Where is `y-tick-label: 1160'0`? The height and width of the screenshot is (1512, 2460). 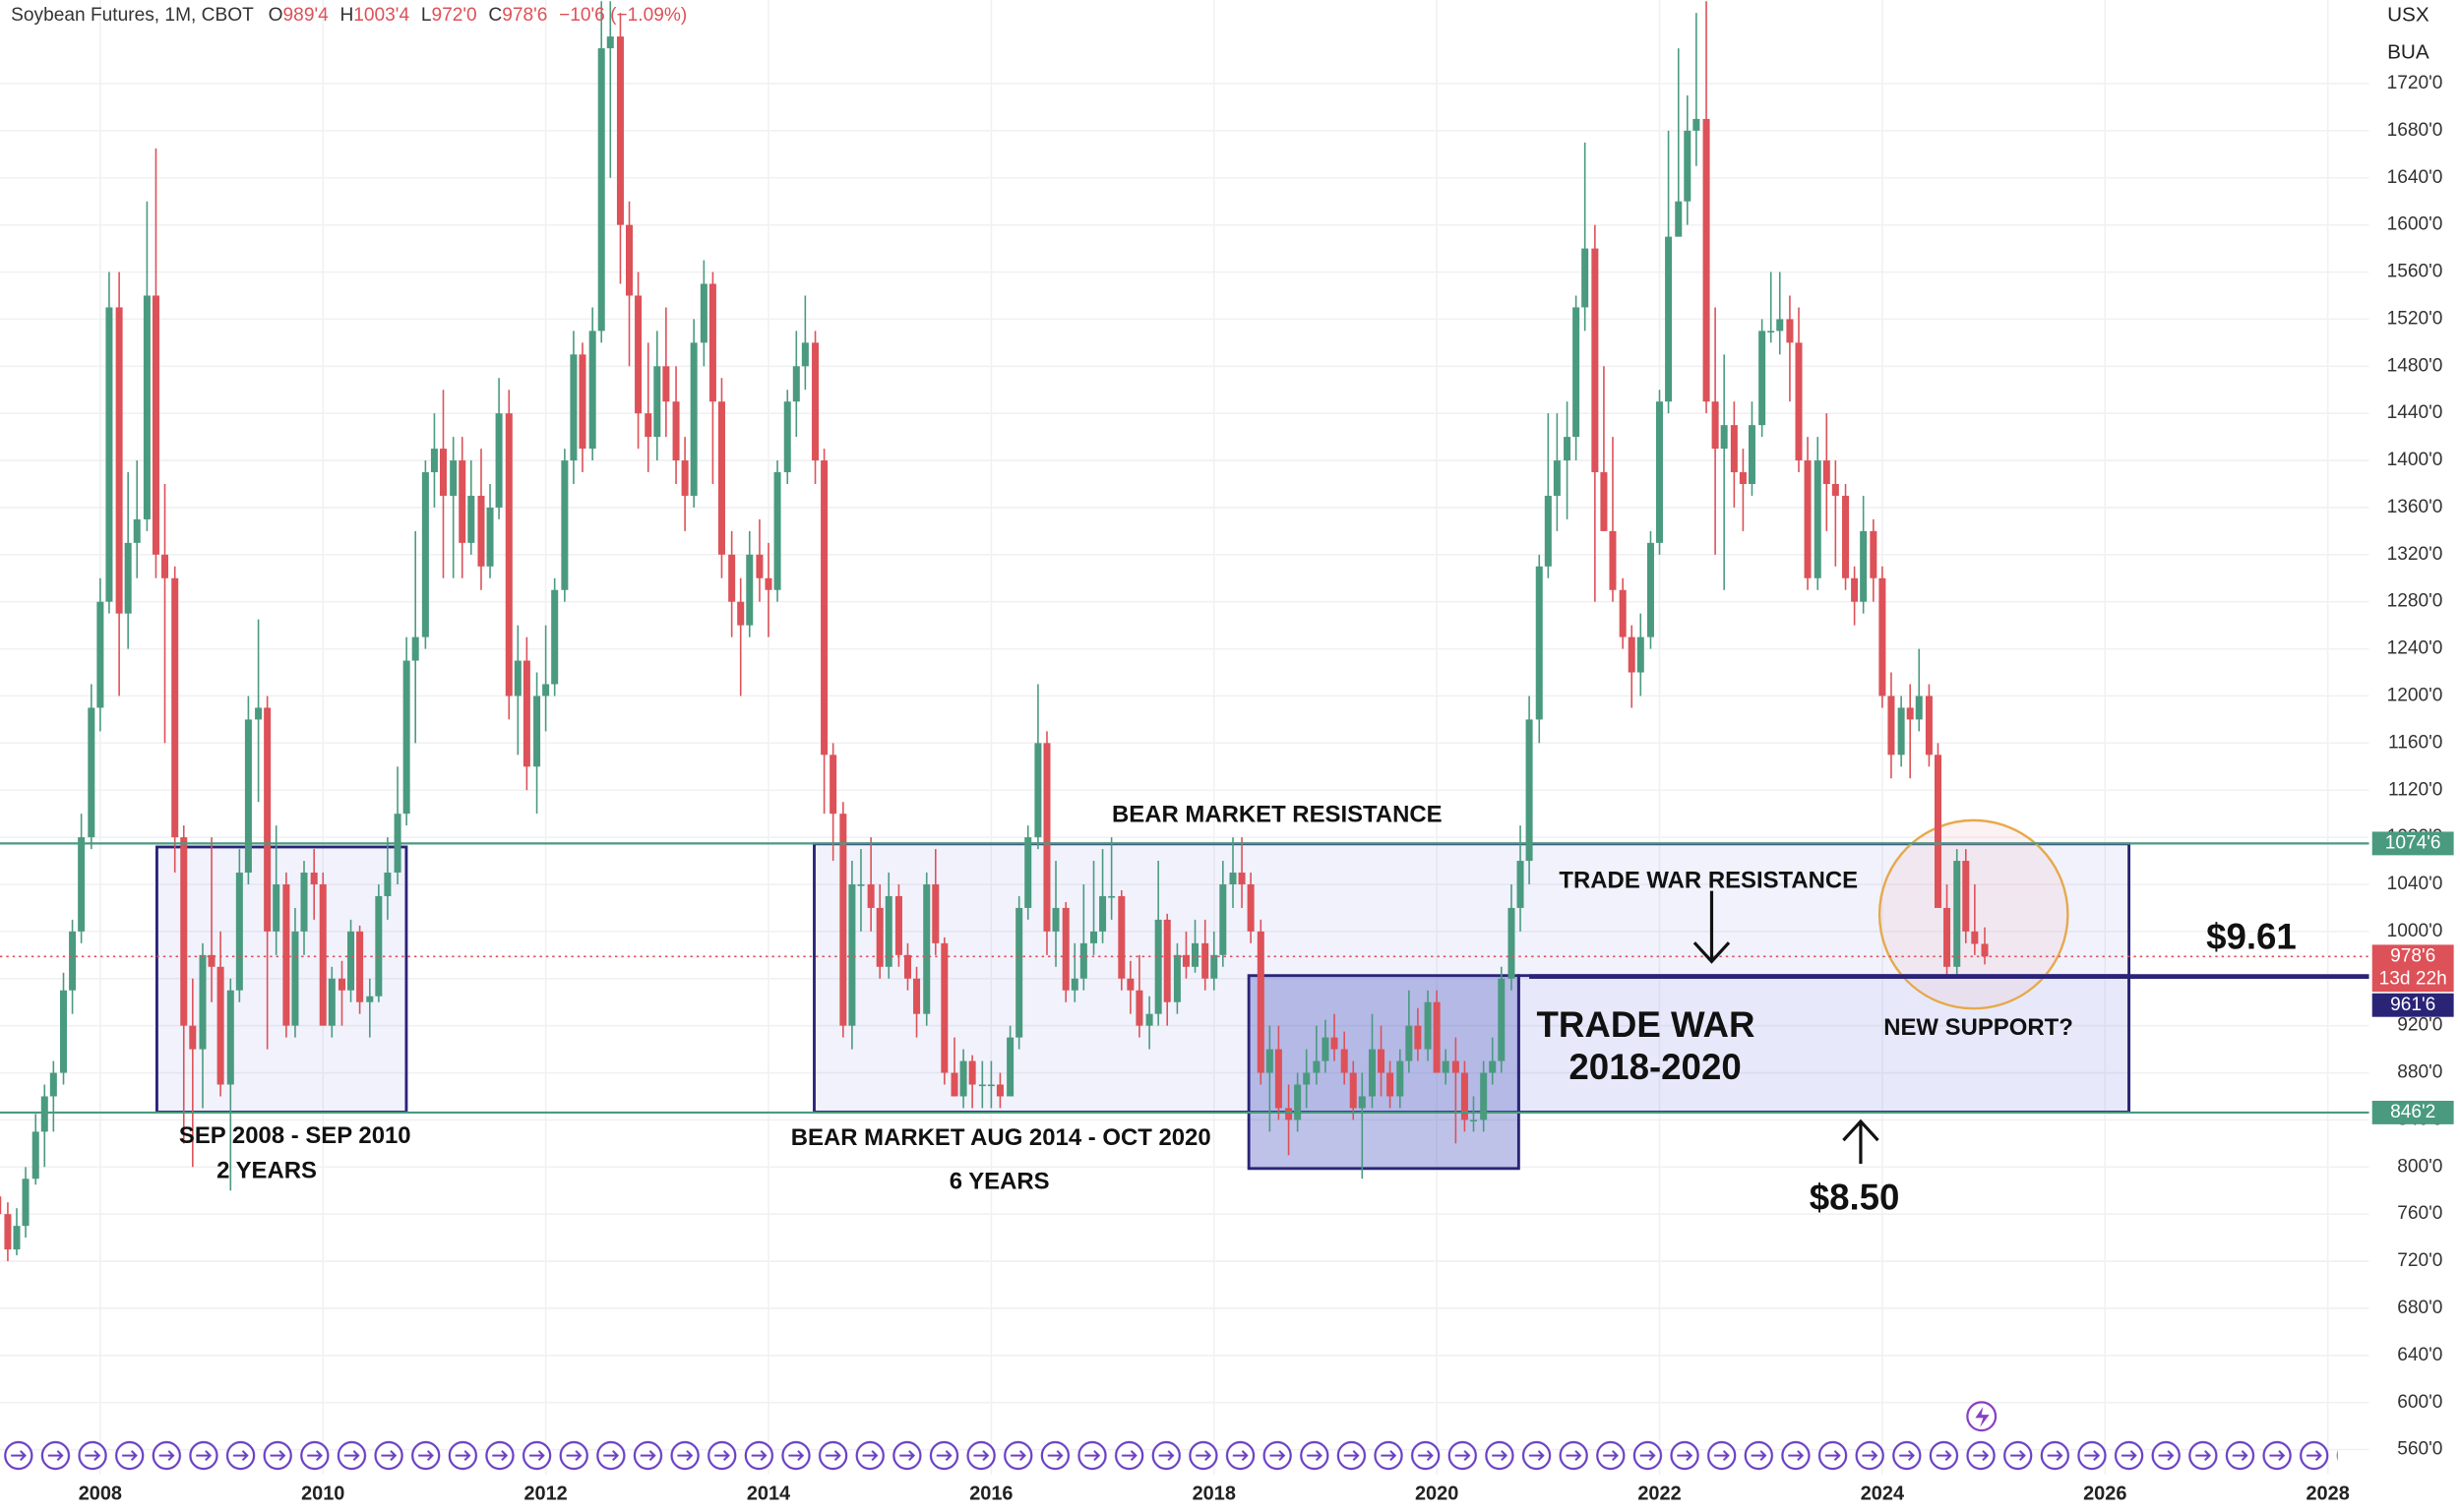
y-tick-label: 1160'0 is located at coordinates (2415, 743).